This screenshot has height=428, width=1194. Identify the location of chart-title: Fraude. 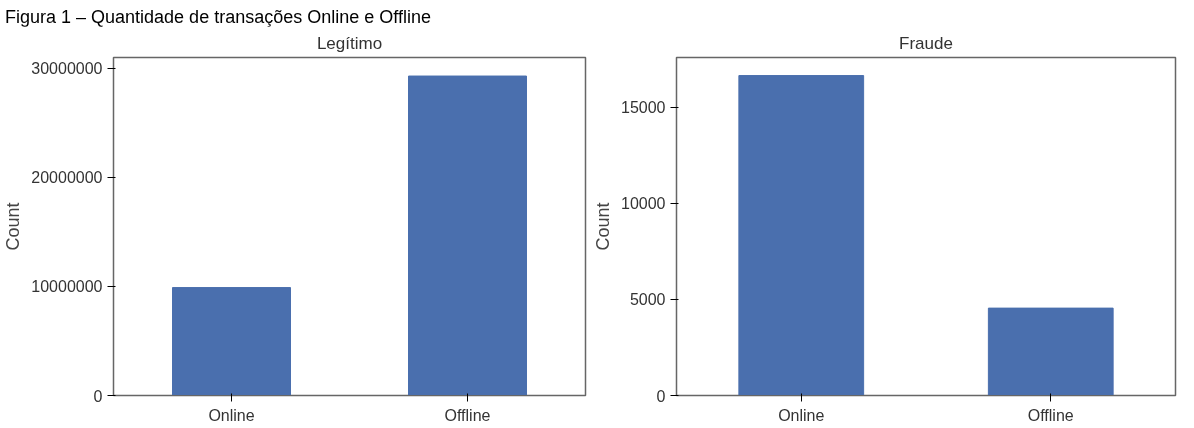
(926, 43).